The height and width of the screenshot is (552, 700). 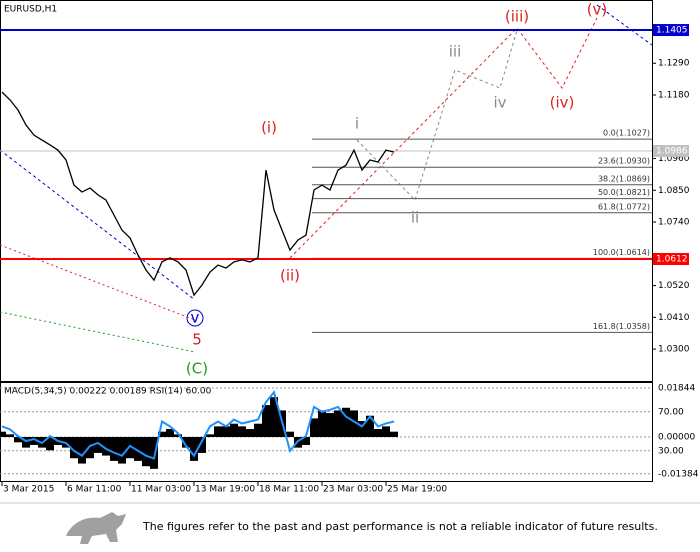 I want to click on y-tick-label: 1.1180, so click(x=674, y=96).